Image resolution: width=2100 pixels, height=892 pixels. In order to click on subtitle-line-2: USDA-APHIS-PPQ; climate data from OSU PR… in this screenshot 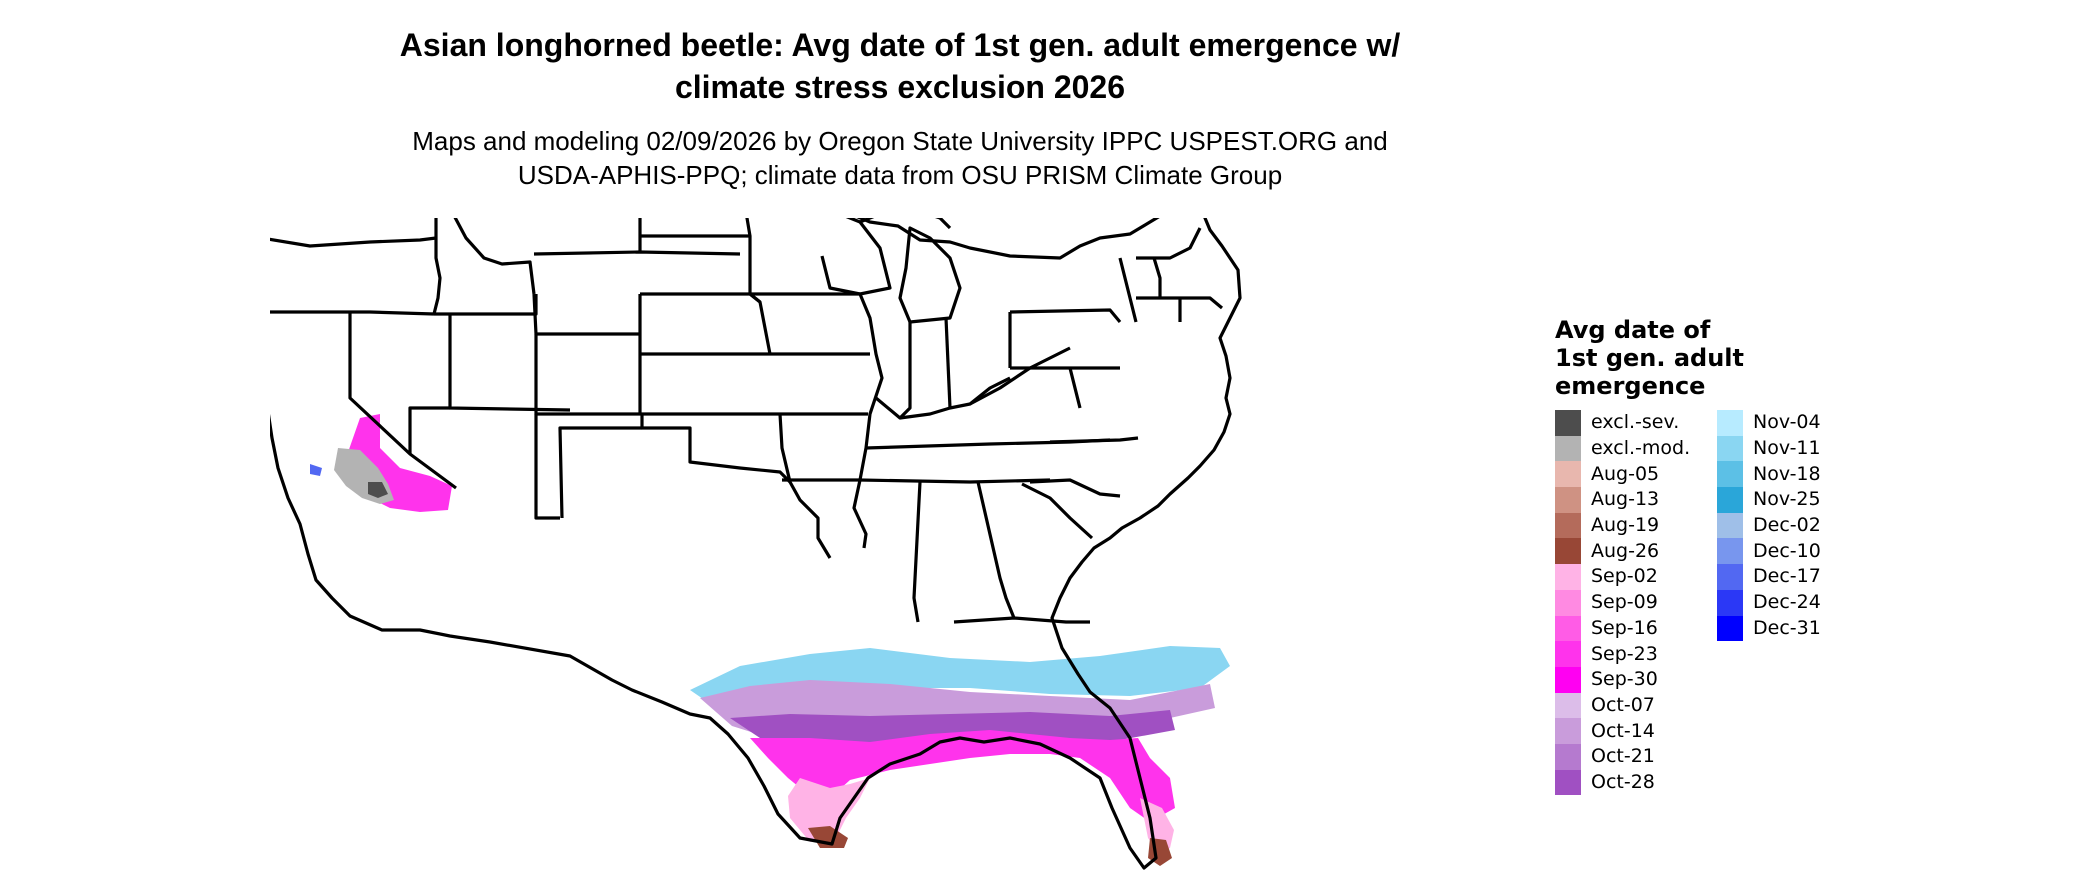, I will do `click(900, 175)`.